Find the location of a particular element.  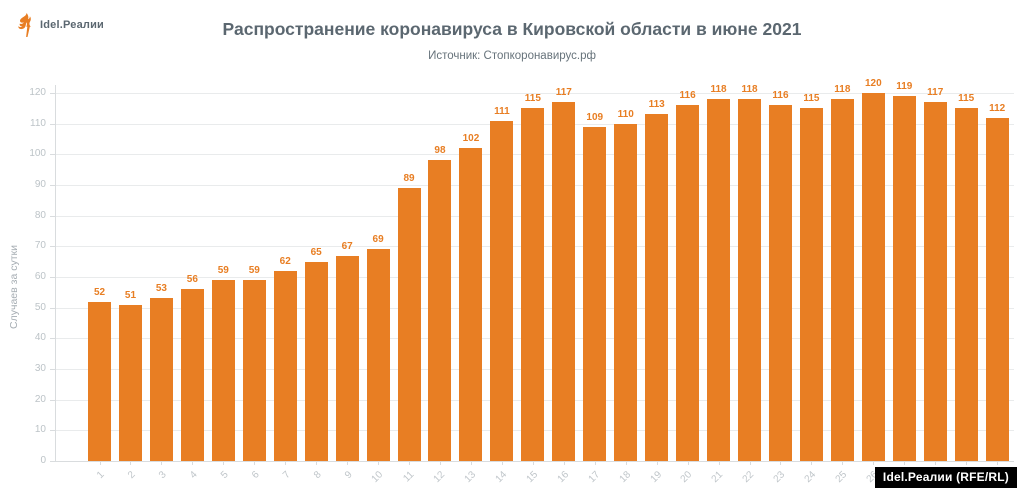

x-tick-label: 3 is located at coordinates (162, 475).